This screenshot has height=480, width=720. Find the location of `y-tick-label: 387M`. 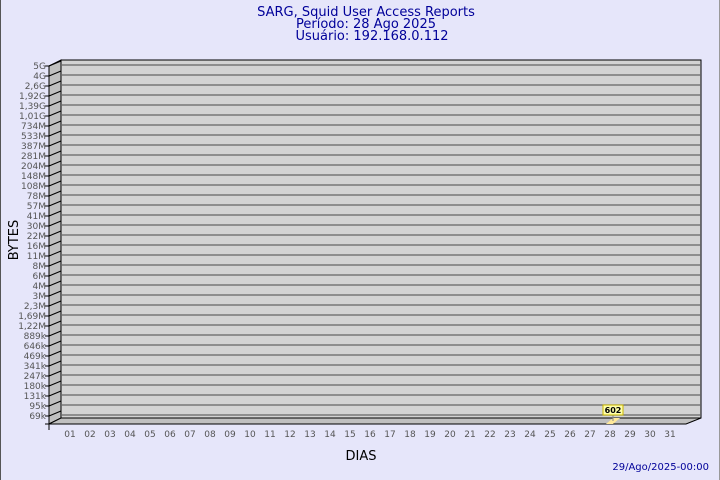

y-tick-label: 387M is located at coordinates (33, 147).